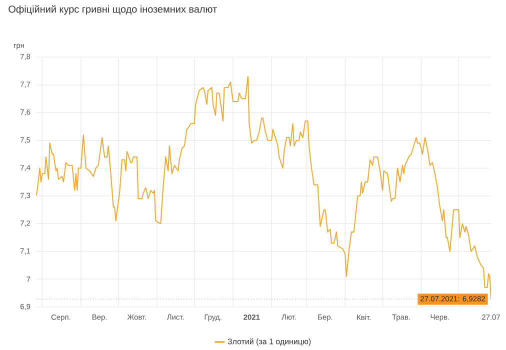 The height and width of the screenshot is (350, 506). Describe the element at coordinates (112, 10) in the screenshot. I see `chart-title: Офіційний курс гривні щодо іноземних валют` at that location.